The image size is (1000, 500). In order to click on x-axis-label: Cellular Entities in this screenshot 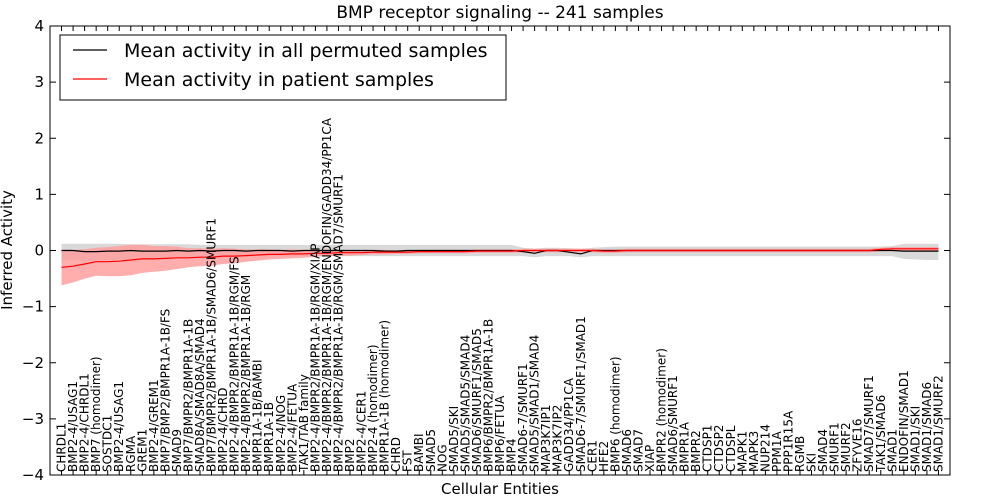, I will do `click(500, 489)`.